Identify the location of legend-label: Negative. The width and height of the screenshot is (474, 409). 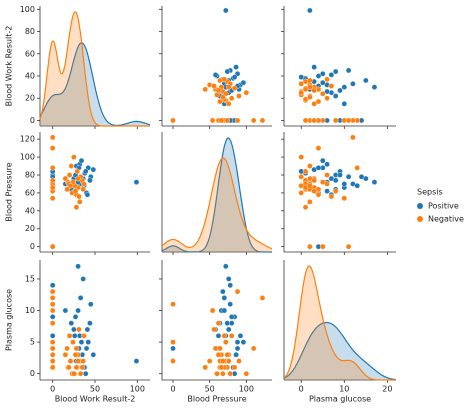
(446, 219).